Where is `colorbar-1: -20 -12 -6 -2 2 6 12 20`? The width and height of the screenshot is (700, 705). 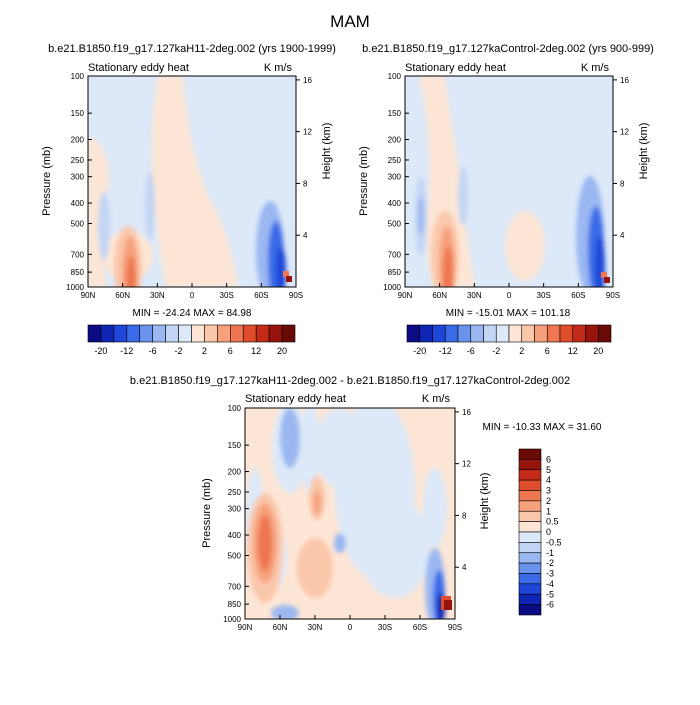 colorbar-1: -20 -12 -6 -2 2 6 12 20 is located at coordinates (191, 340).